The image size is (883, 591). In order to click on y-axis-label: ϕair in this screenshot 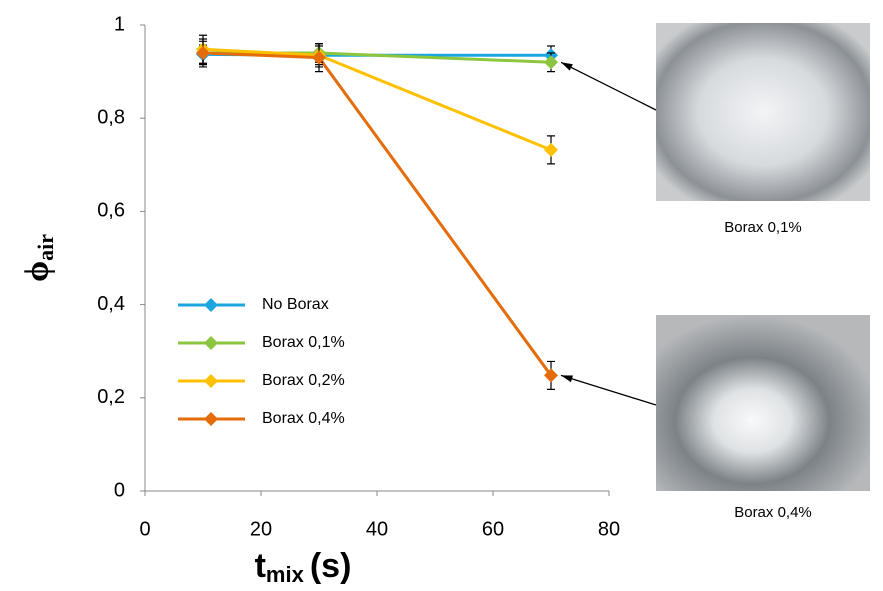, I will do `click(38, 258)`.